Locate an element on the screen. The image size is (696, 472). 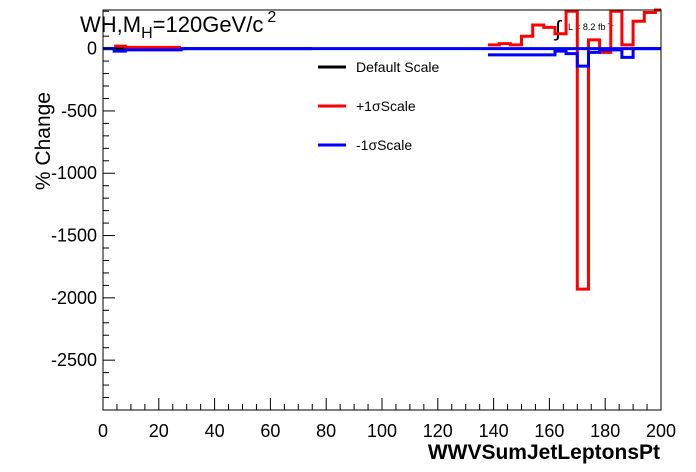
x-axis-title: WWVSumJetLeptonsPt is located at coordinates (544, 452).